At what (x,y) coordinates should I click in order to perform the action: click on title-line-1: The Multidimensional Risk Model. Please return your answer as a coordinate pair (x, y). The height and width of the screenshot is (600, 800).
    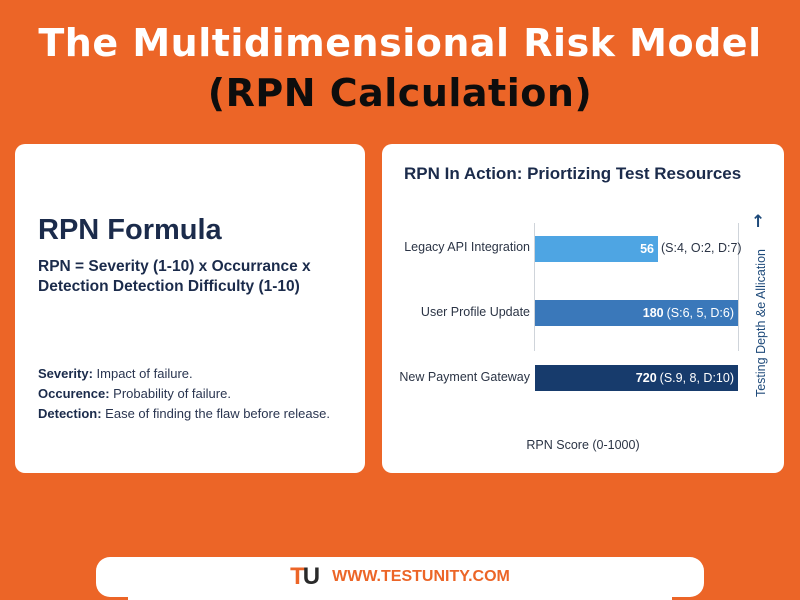
    Looking at the image, I should click on (400, 43).